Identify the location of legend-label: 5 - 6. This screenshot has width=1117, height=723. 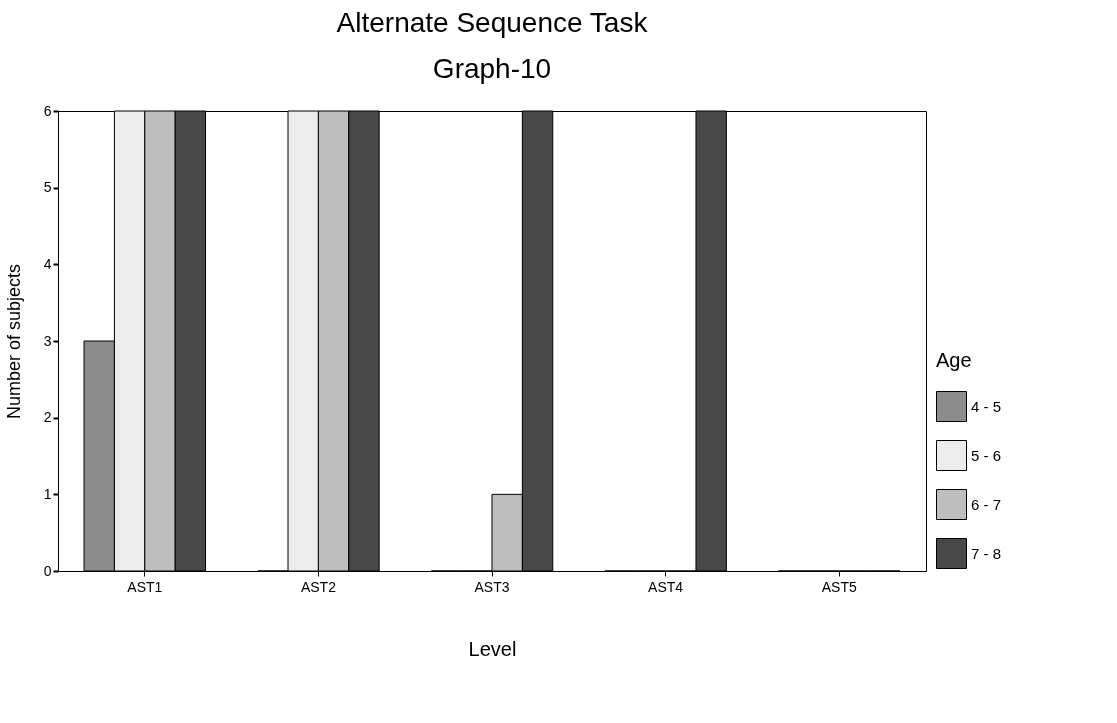
(986, 455).